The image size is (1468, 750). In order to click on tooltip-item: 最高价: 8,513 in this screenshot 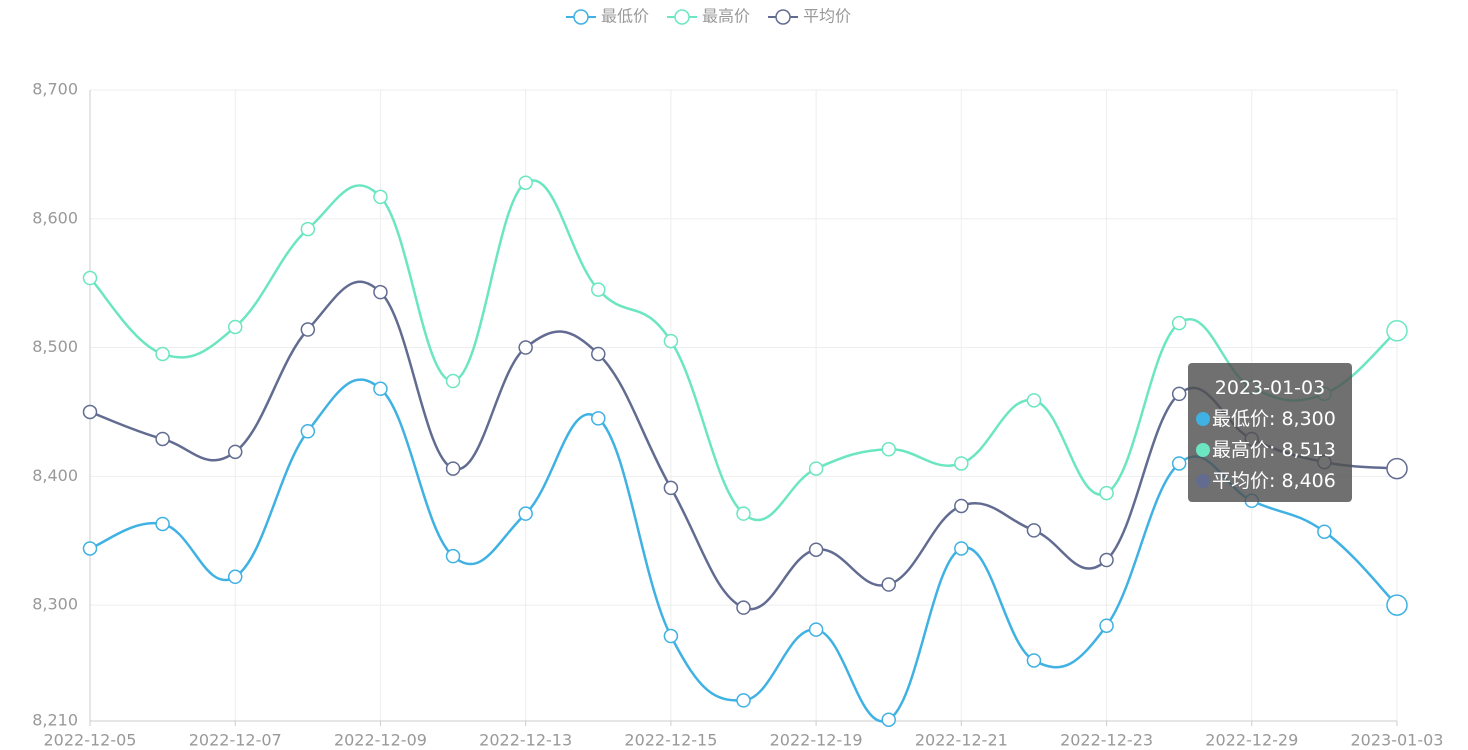, I will do `click(1274, 450)`.